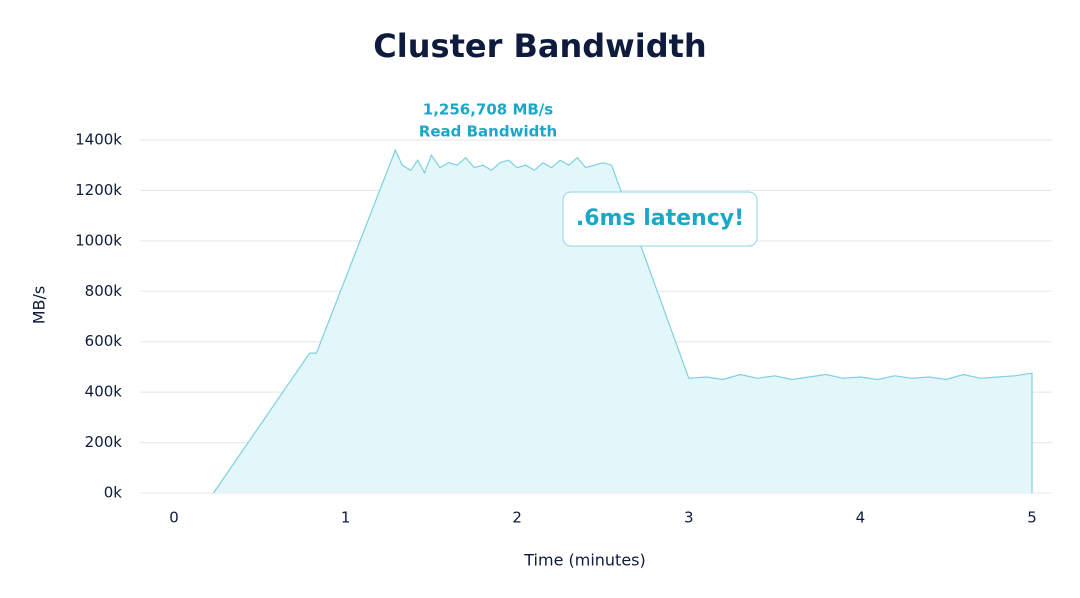 The image size is (1080, 598). Describe the element at coordinates (113, 493) in the screenshot. I see `y-tick-label: 0k` at that location.